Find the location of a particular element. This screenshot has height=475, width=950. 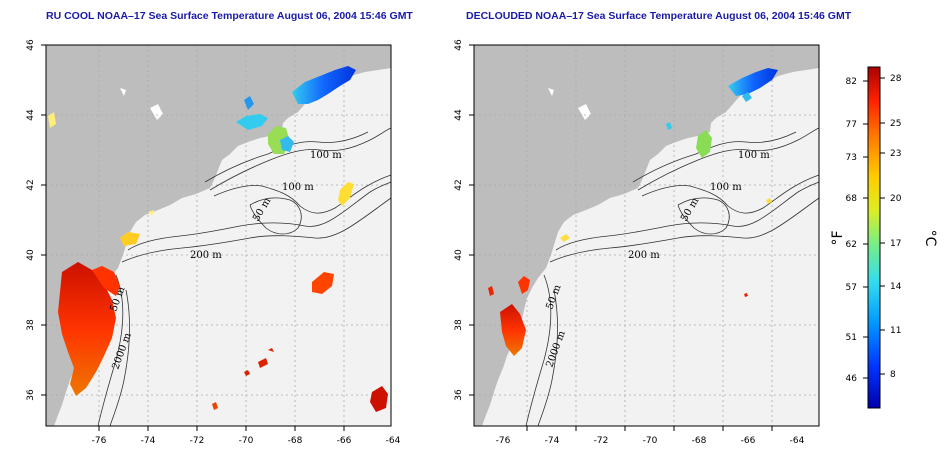

island is located at coordinates (122, 67).